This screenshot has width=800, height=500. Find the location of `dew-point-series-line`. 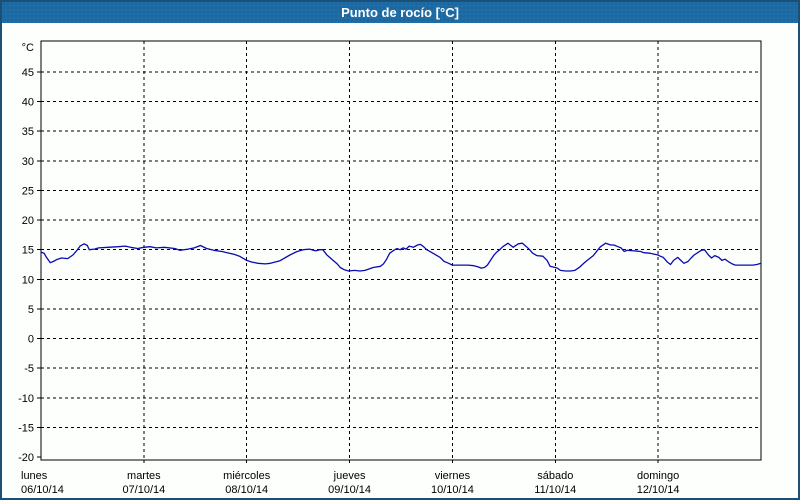

dew-point-series-line is located at coordinates (401, 257).